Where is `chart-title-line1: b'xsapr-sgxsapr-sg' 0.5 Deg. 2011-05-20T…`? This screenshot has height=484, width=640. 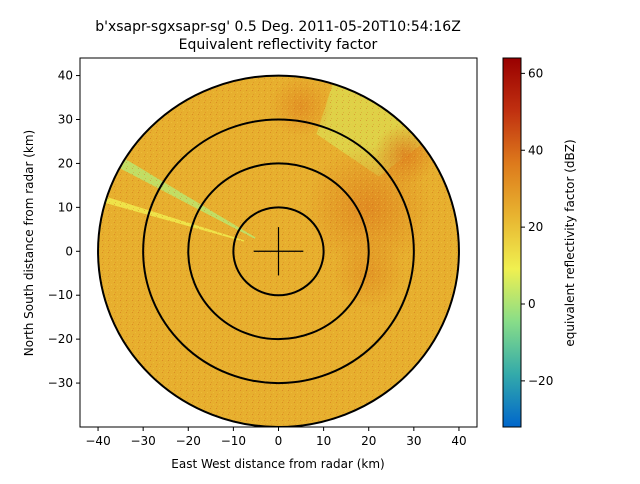 chart-title-line1: b'xsapr-sgxsapr-sg' 0.5 Deg. 2011-05-20T… is located at coordinates (278, 27).